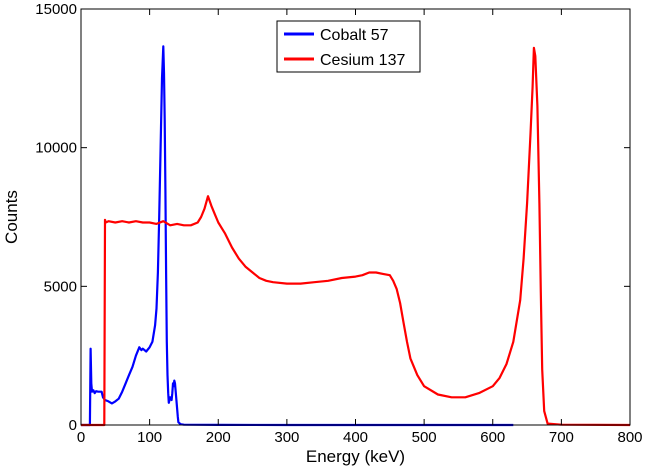 The width and height of the screenshot is (646, 468). Describe the element at coordinates (60, 286) in the screenshot. I see `y-tick-label: 5000` at that location.